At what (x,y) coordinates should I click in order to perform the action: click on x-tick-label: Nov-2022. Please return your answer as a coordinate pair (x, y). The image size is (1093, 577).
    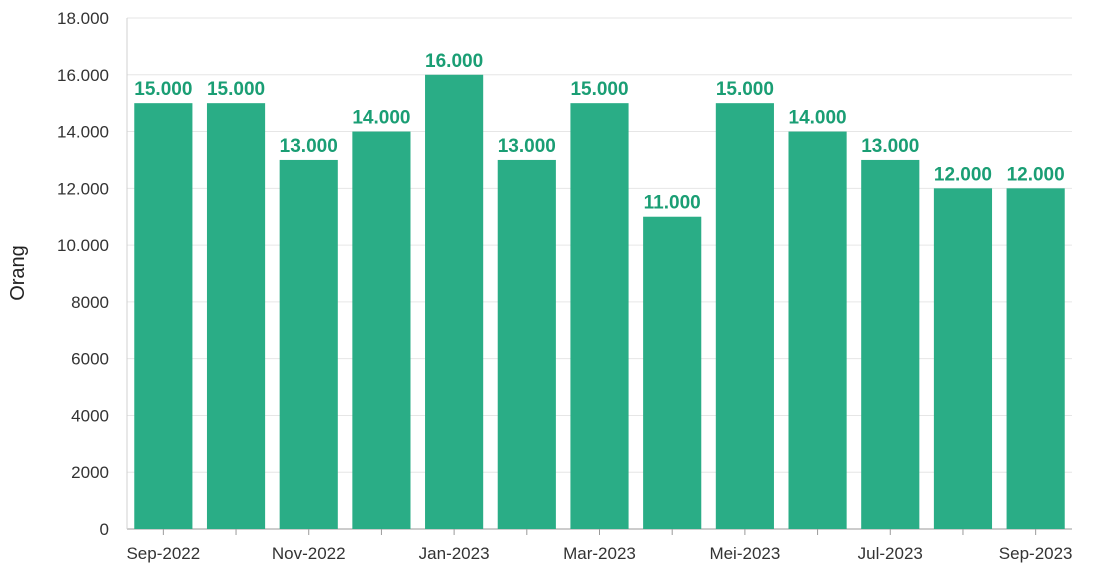
    Looking at the image, I should click on (309, 553).